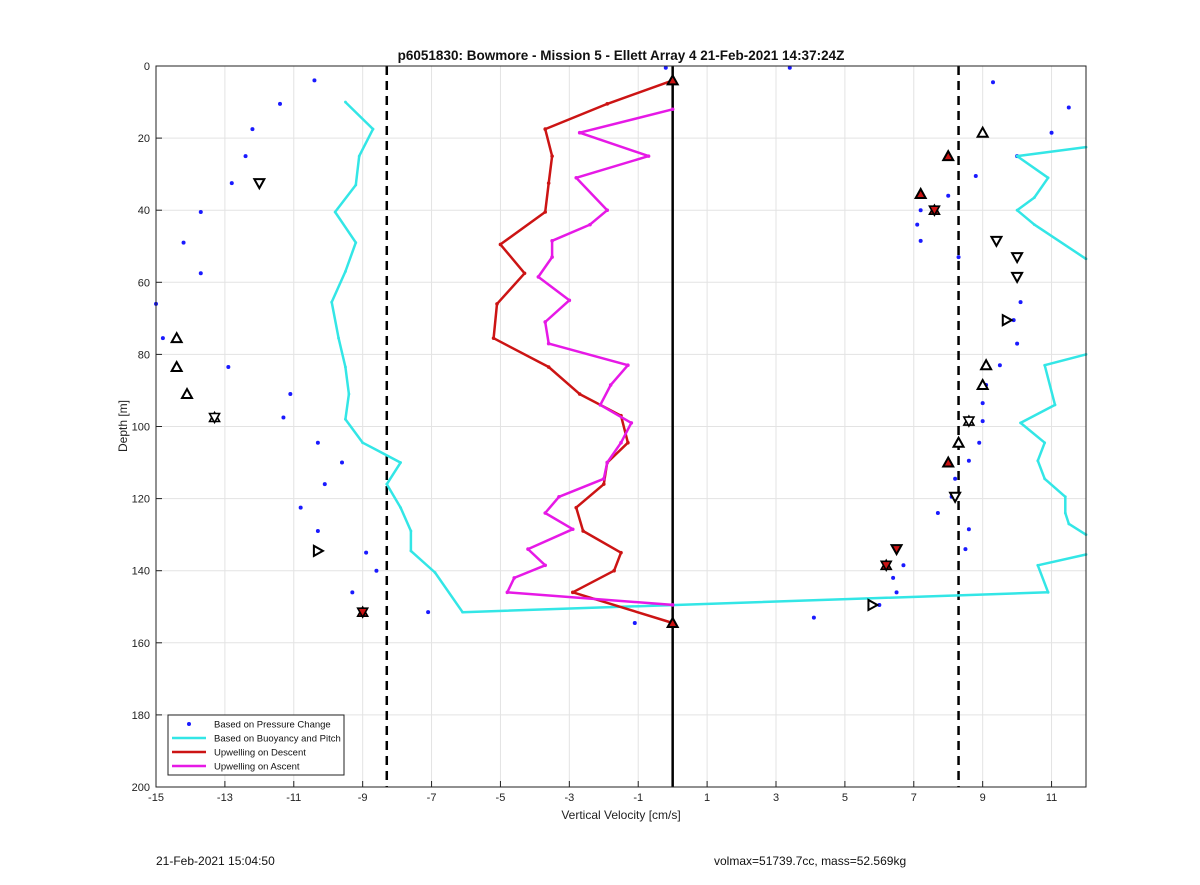  Describe the element at coordinates (260, 753) in the screenshot. I see `legend-label: Upwelling on Descent` at that location.